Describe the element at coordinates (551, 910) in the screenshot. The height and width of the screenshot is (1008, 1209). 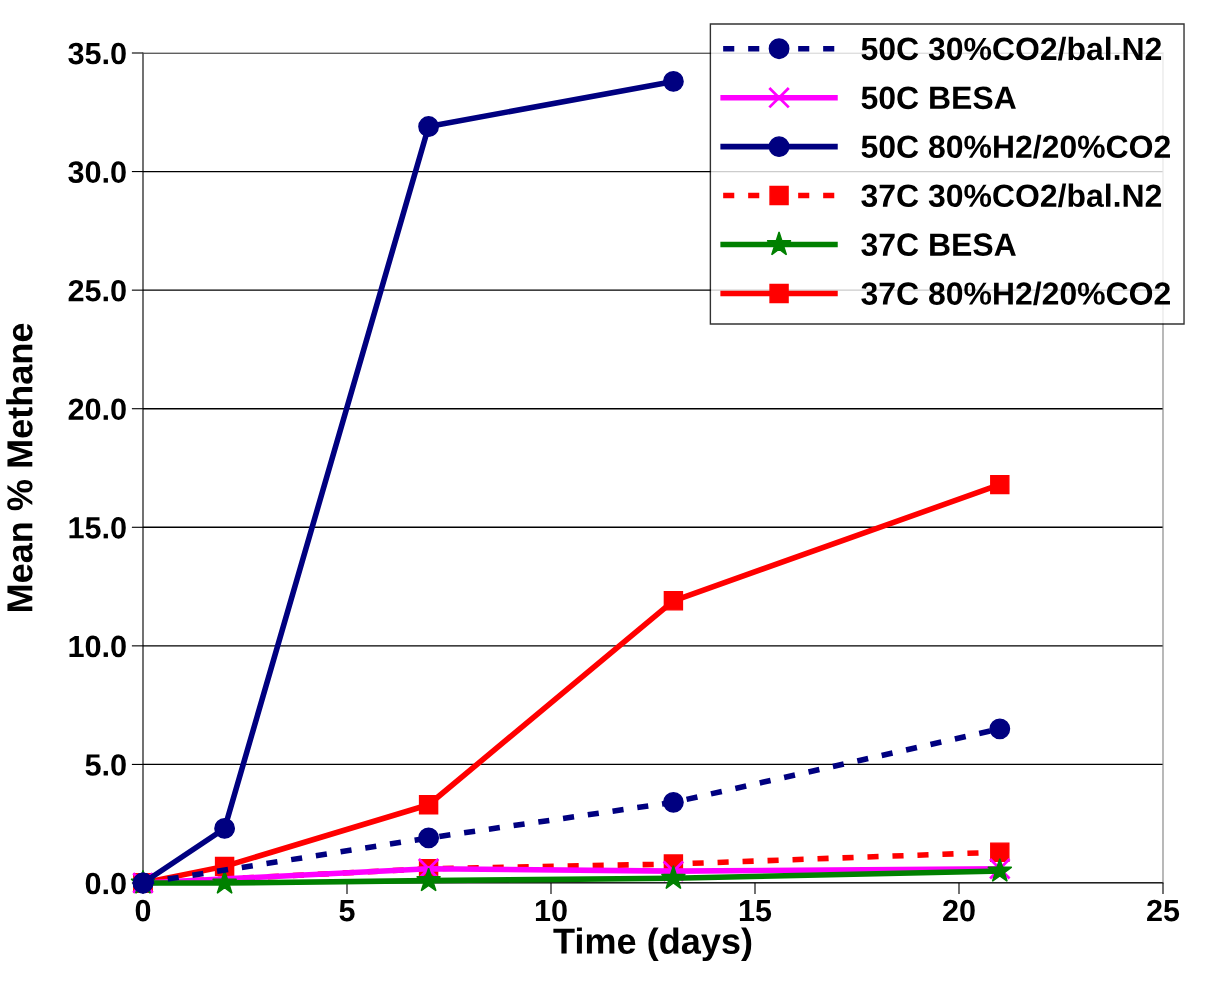
I see `x-tick-label: 10` at that location.